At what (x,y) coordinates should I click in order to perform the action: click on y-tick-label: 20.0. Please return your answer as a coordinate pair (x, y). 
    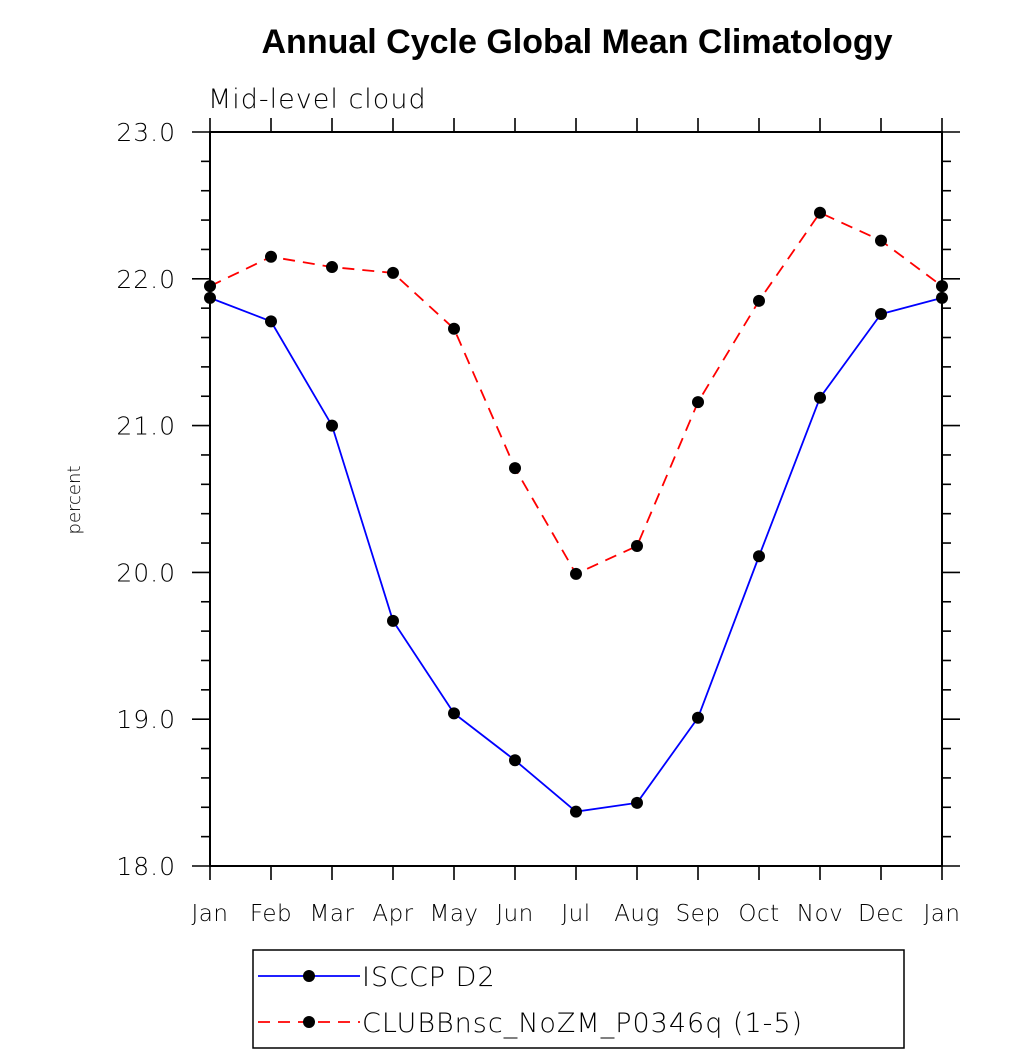
    Looking at the image, I should click on (146, 572).